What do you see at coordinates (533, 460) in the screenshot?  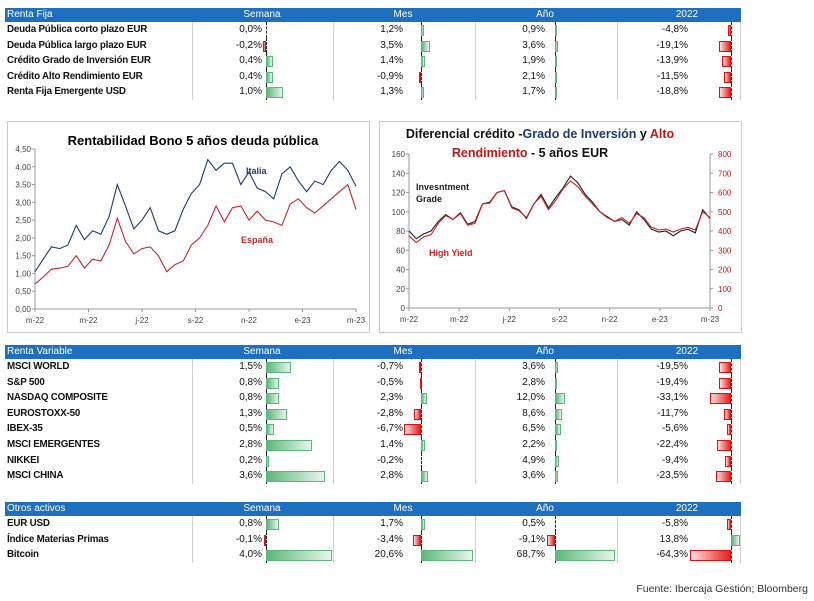 I see `cell-value: 4,9%` at bounding box center [533, 460].